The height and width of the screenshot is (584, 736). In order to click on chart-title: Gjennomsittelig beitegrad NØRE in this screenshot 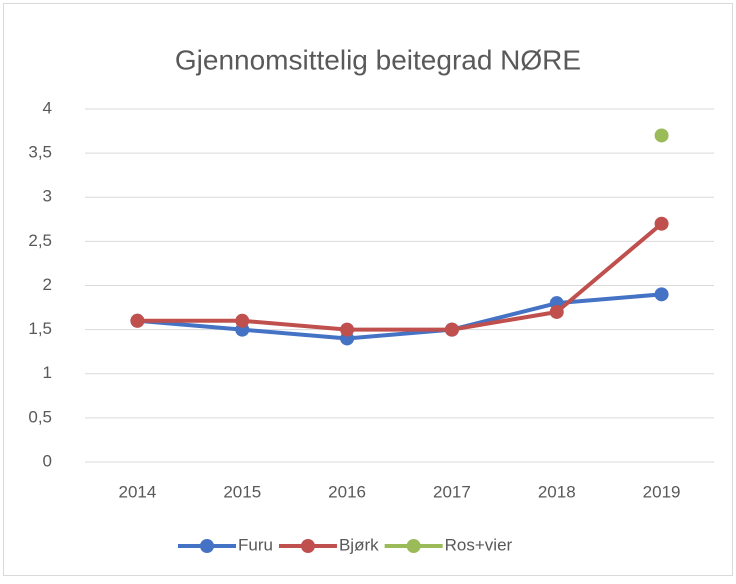, I will do `click(378, 59)`.